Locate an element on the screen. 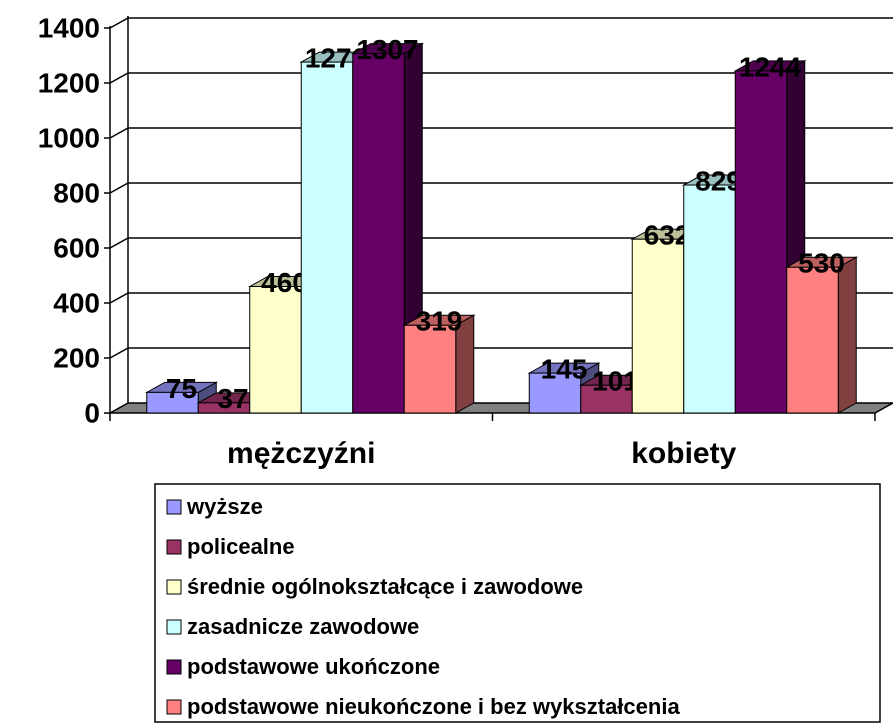 The width and height of the screenshot is (893, 724). bar-side is located at coordinates (847, 335).